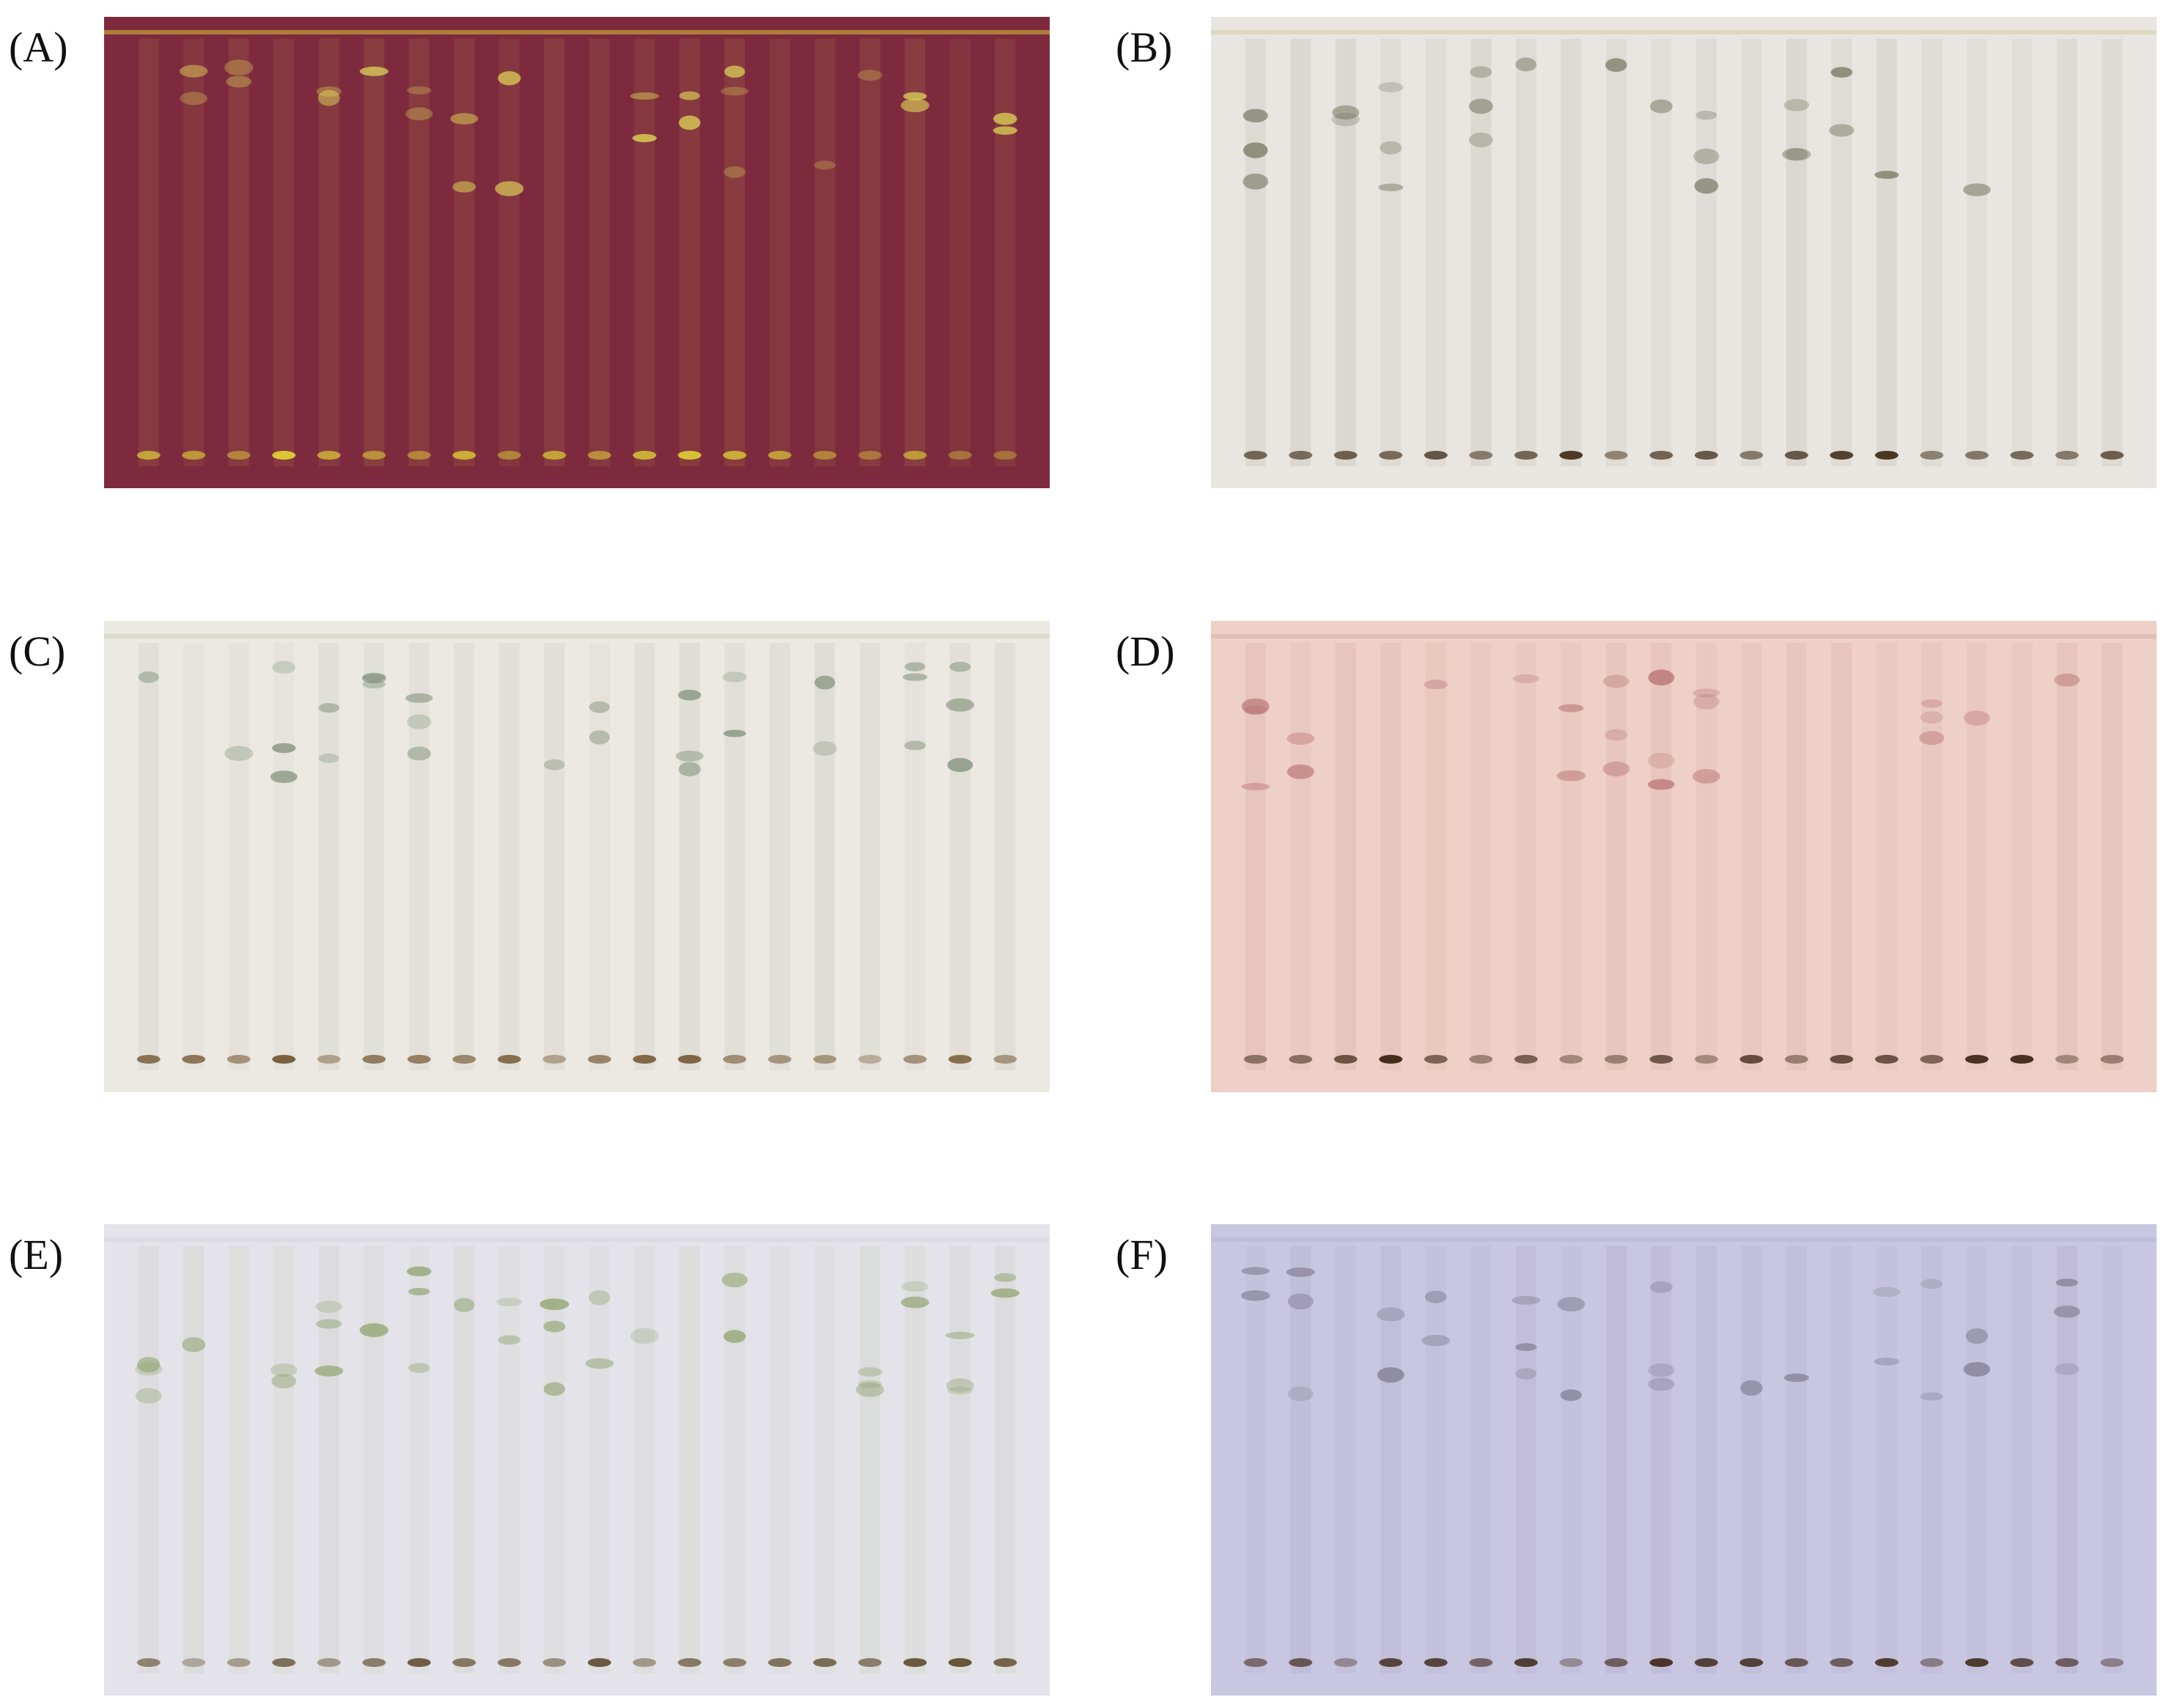  I want to click on tlc-plate-d, so click(1684, 857).